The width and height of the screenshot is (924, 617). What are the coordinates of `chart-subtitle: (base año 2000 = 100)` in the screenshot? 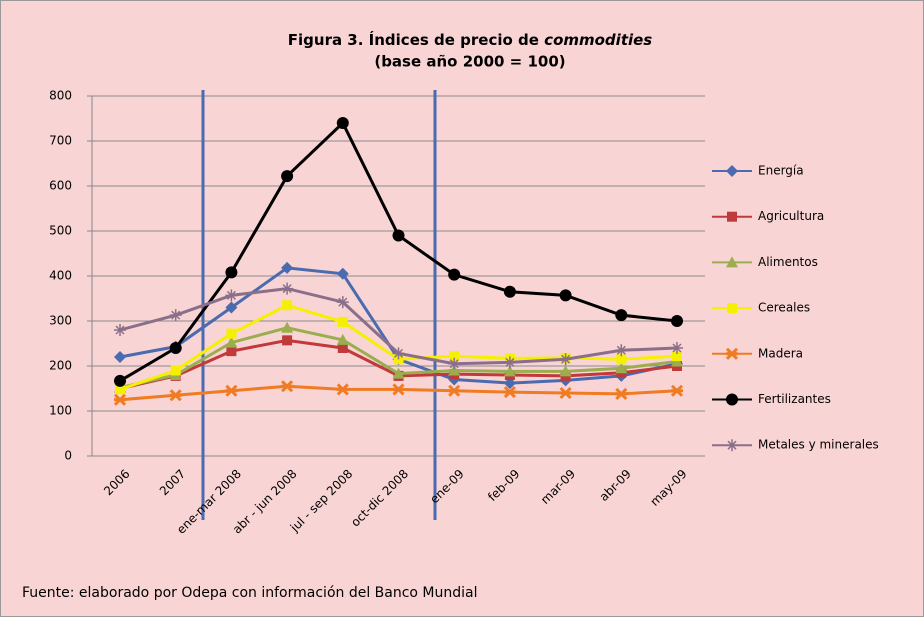 It's located at (469, 62).